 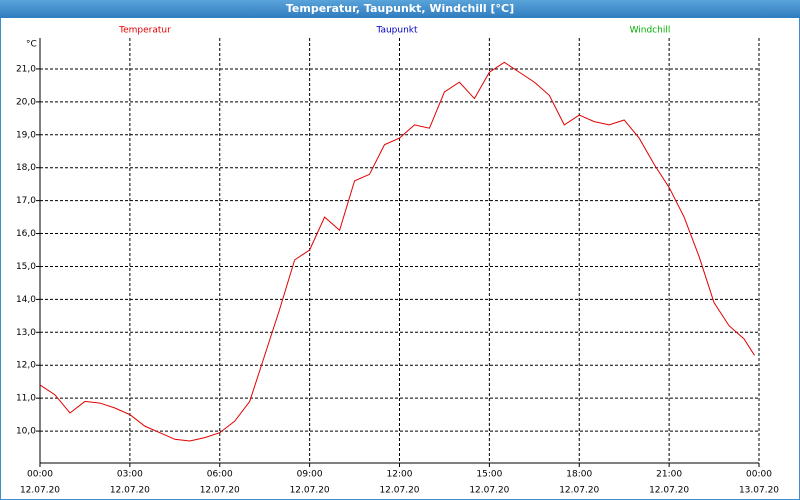 What do you see at coordinates (26, 102) in the screenshot?
I see `y-tick-label: 20,0` at bounding box center [26, 102].